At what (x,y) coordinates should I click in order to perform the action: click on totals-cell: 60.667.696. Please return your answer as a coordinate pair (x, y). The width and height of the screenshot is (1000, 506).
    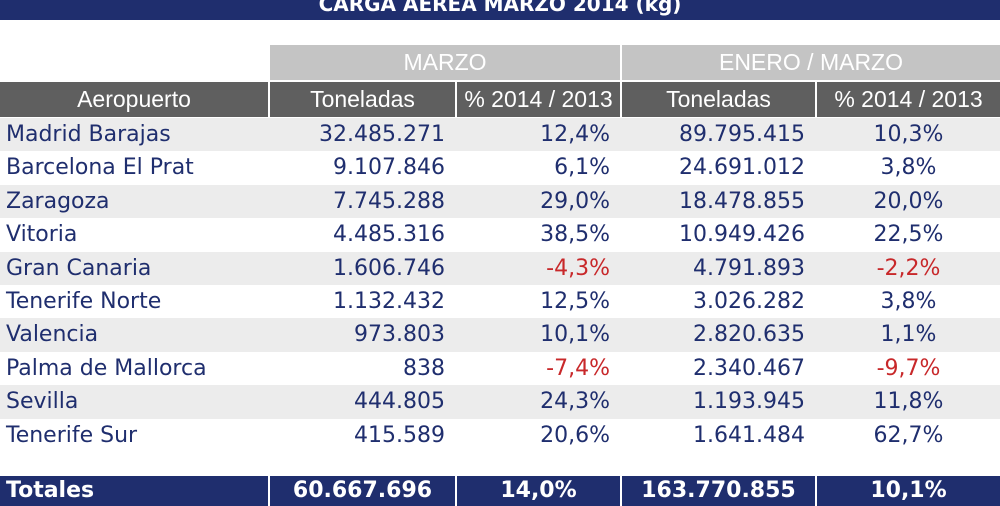
    Looking at the image, I should click on (362, 491).